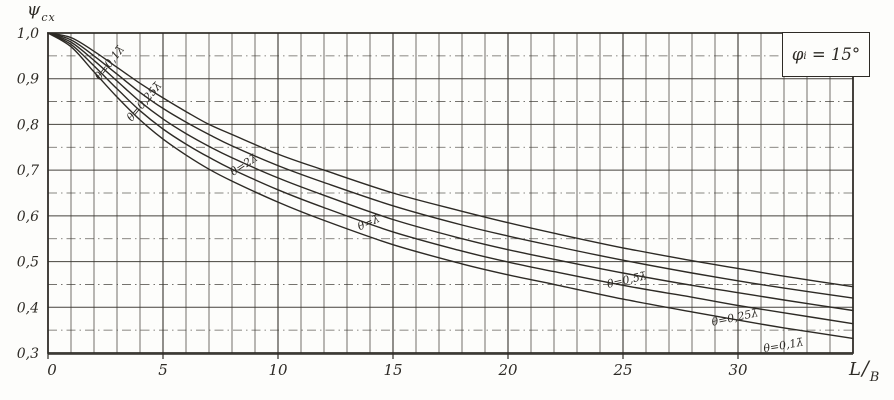 The width and height of the screenshot is (894, 400). What do you see at coordinates (28, 263) in the screenshot?
I see `y-tick-label: 0,5` at bounding box center [28, 263].